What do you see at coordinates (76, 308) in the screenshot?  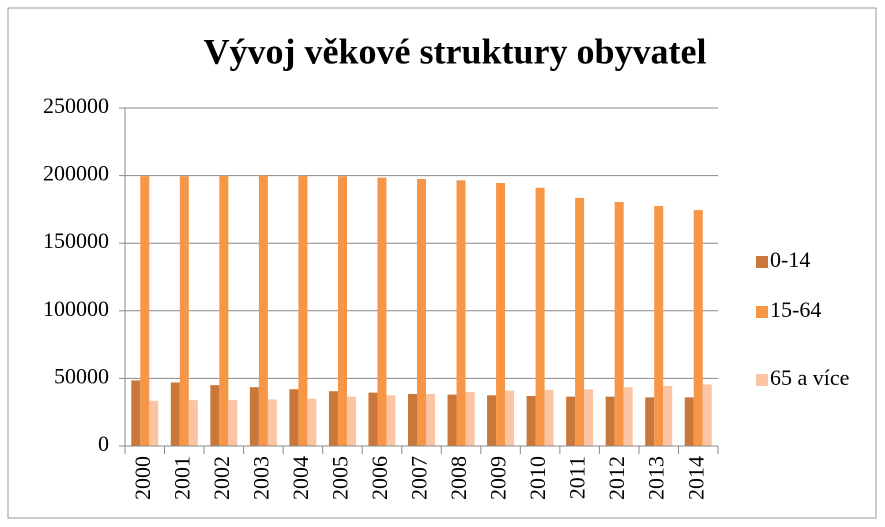 I see `y-tick-label: 100000` at bounding box center [76, 308].